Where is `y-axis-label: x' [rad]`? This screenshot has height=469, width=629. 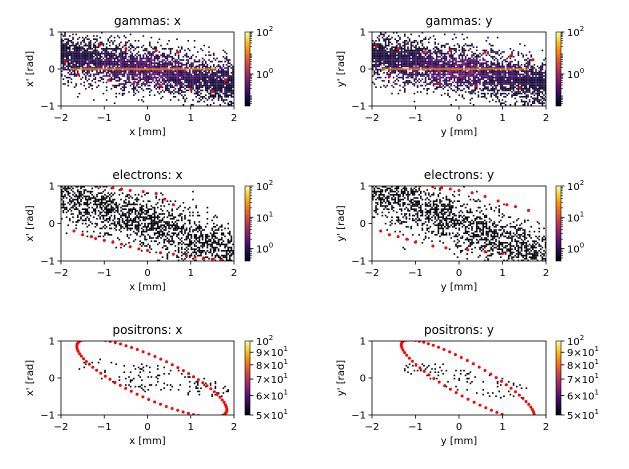 y-axis-label: x' [rad] is located at coordinates (30, 378).